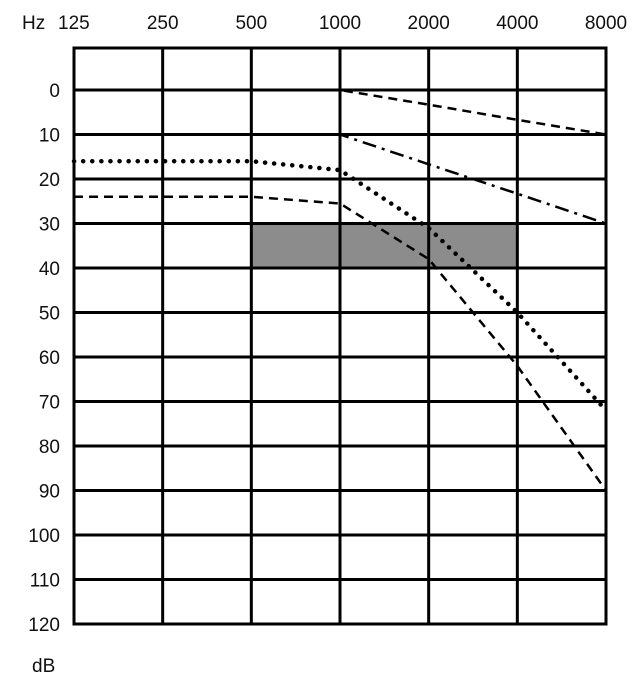  I want to click on y-tick-label: 100, so click(44, 536).